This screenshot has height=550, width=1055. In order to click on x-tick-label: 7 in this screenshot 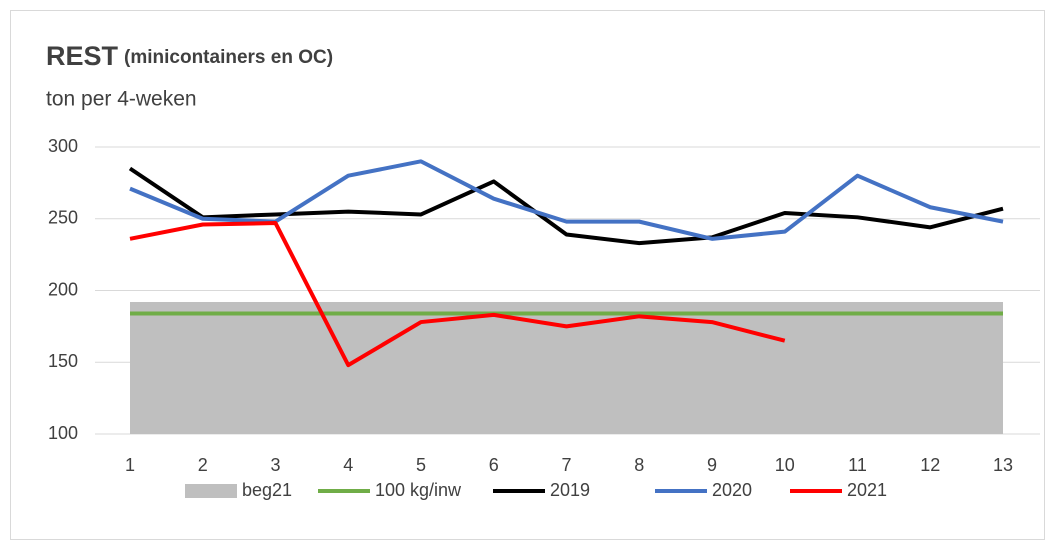, I will do `click(566, 465)`.